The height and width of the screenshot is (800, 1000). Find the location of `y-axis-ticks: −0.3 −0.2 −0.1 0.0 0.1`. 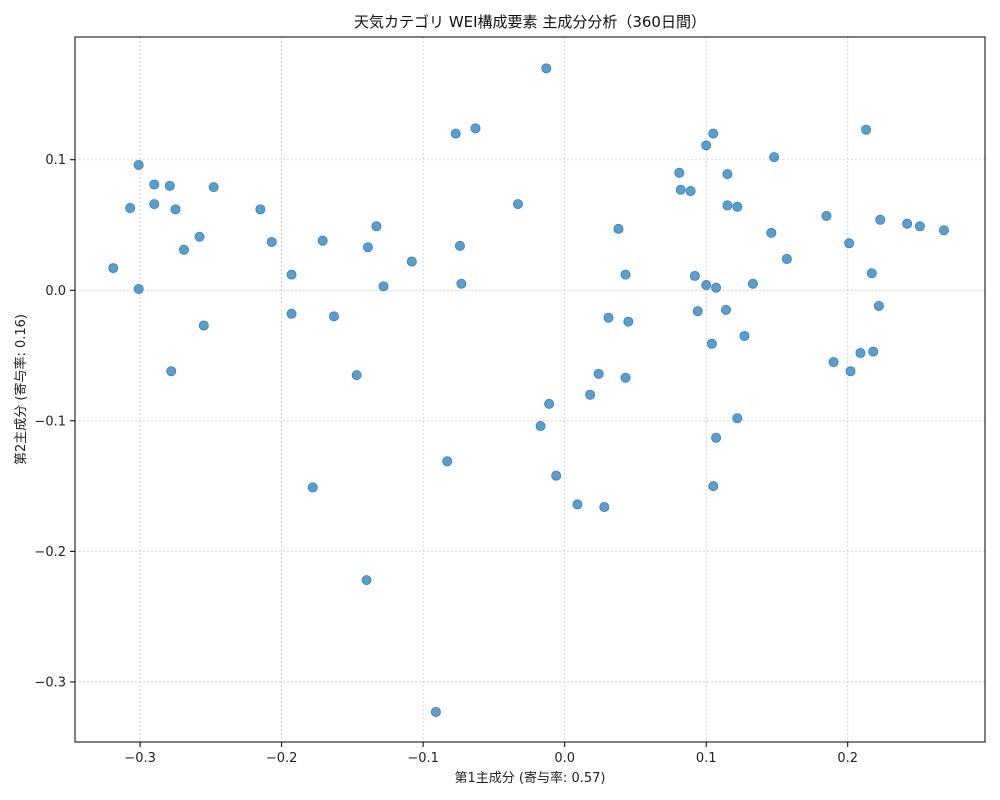

y-axis-ticks: −0.3 −0.2 −0.1 0.0 0.1 is located at coordinates (54, 421).